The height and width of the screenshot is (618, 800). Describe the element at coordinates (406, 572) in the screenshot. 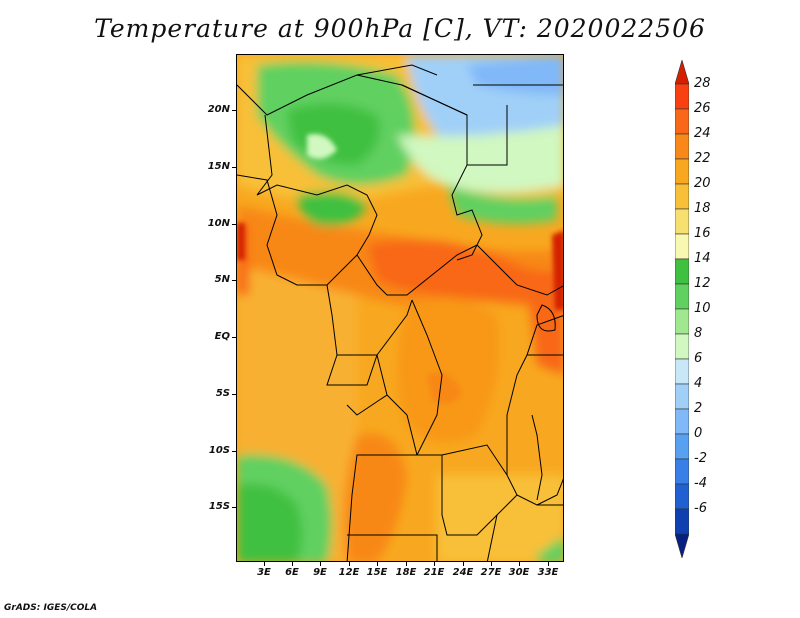

I see `x-label-18e: 18E` at that location.